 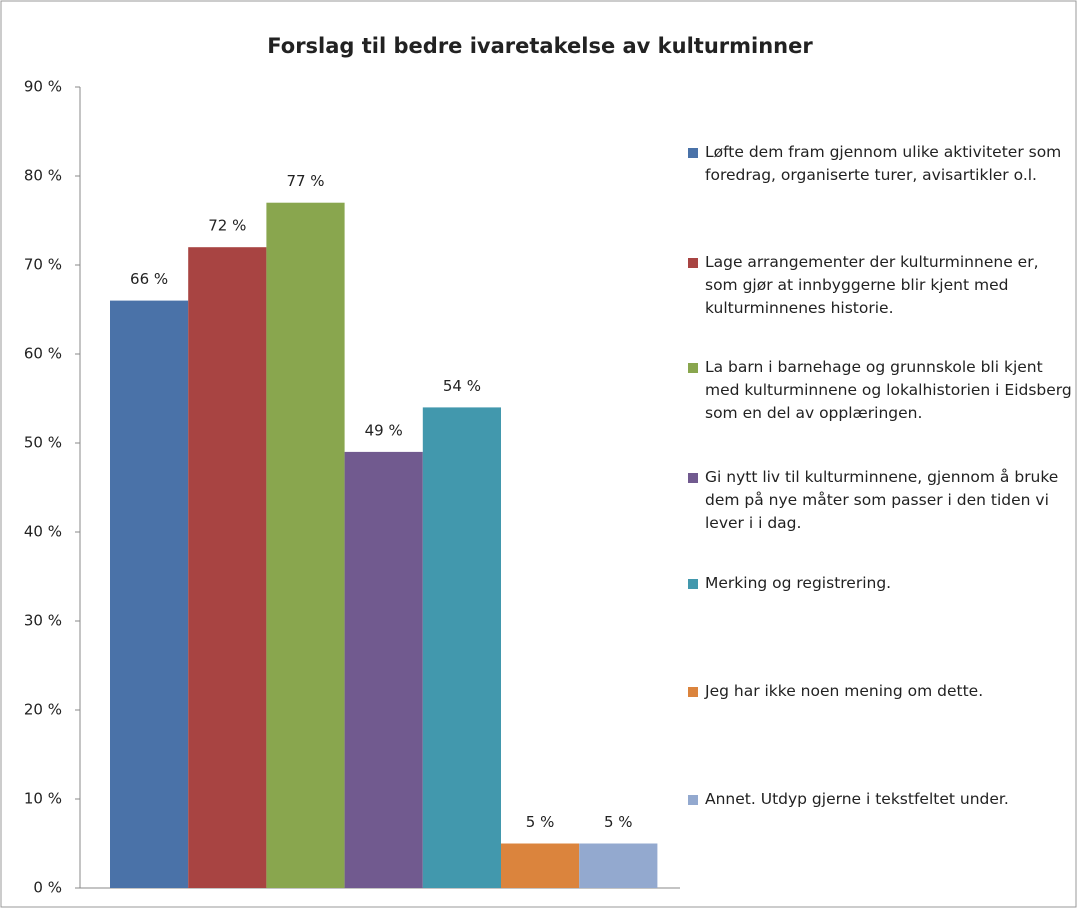 I want to click on y-tick-label: 10 %, so click(x=43, y=799).